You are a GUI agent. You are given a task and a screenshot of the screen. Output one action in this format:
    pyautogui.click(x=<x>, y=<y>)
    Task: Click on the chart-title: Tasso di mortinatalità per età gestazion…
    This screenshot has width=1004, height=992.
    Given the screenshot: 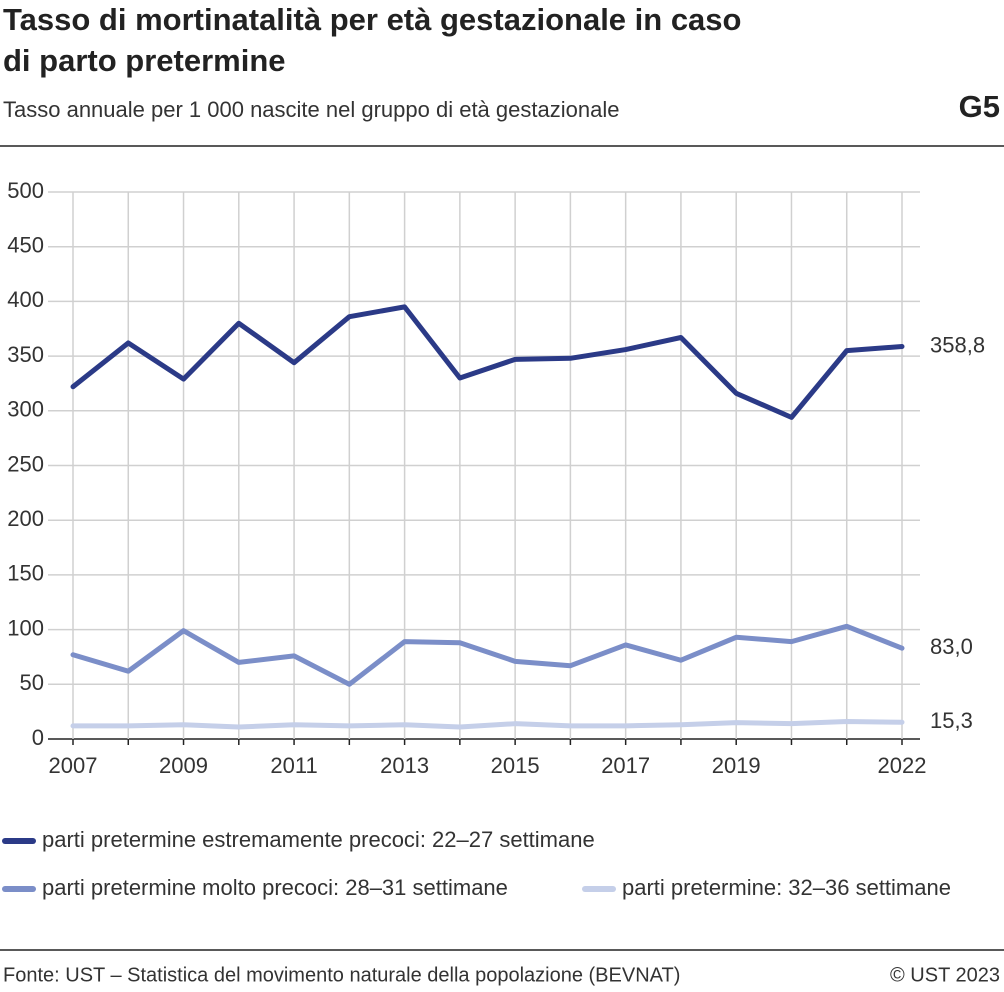 What is the action you would take?
    pyautogui.click(x=372, y=19)
    